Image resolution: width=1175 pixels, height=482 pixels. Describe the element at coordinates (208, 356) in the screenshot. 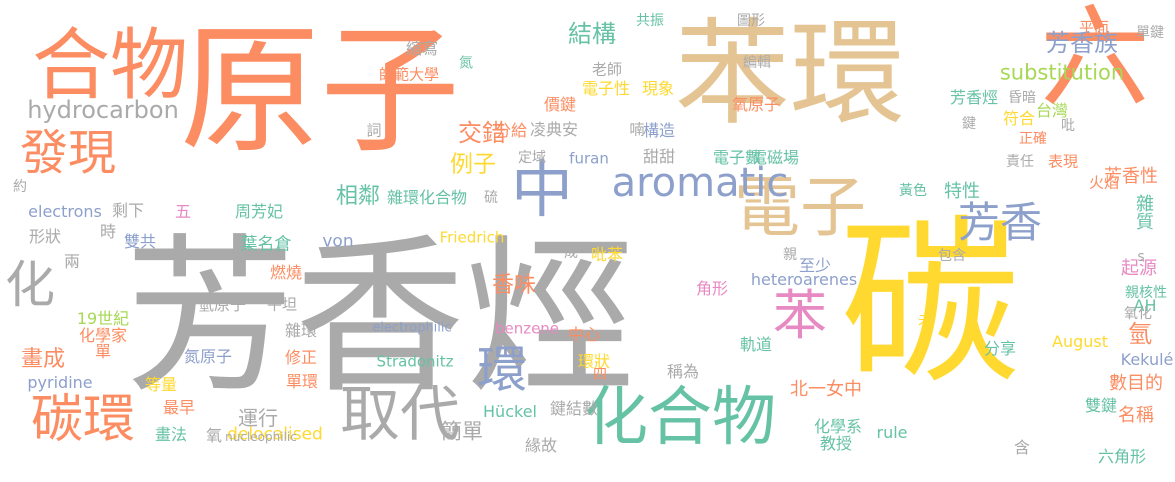

I see `word-64: 氮原子` at that location.